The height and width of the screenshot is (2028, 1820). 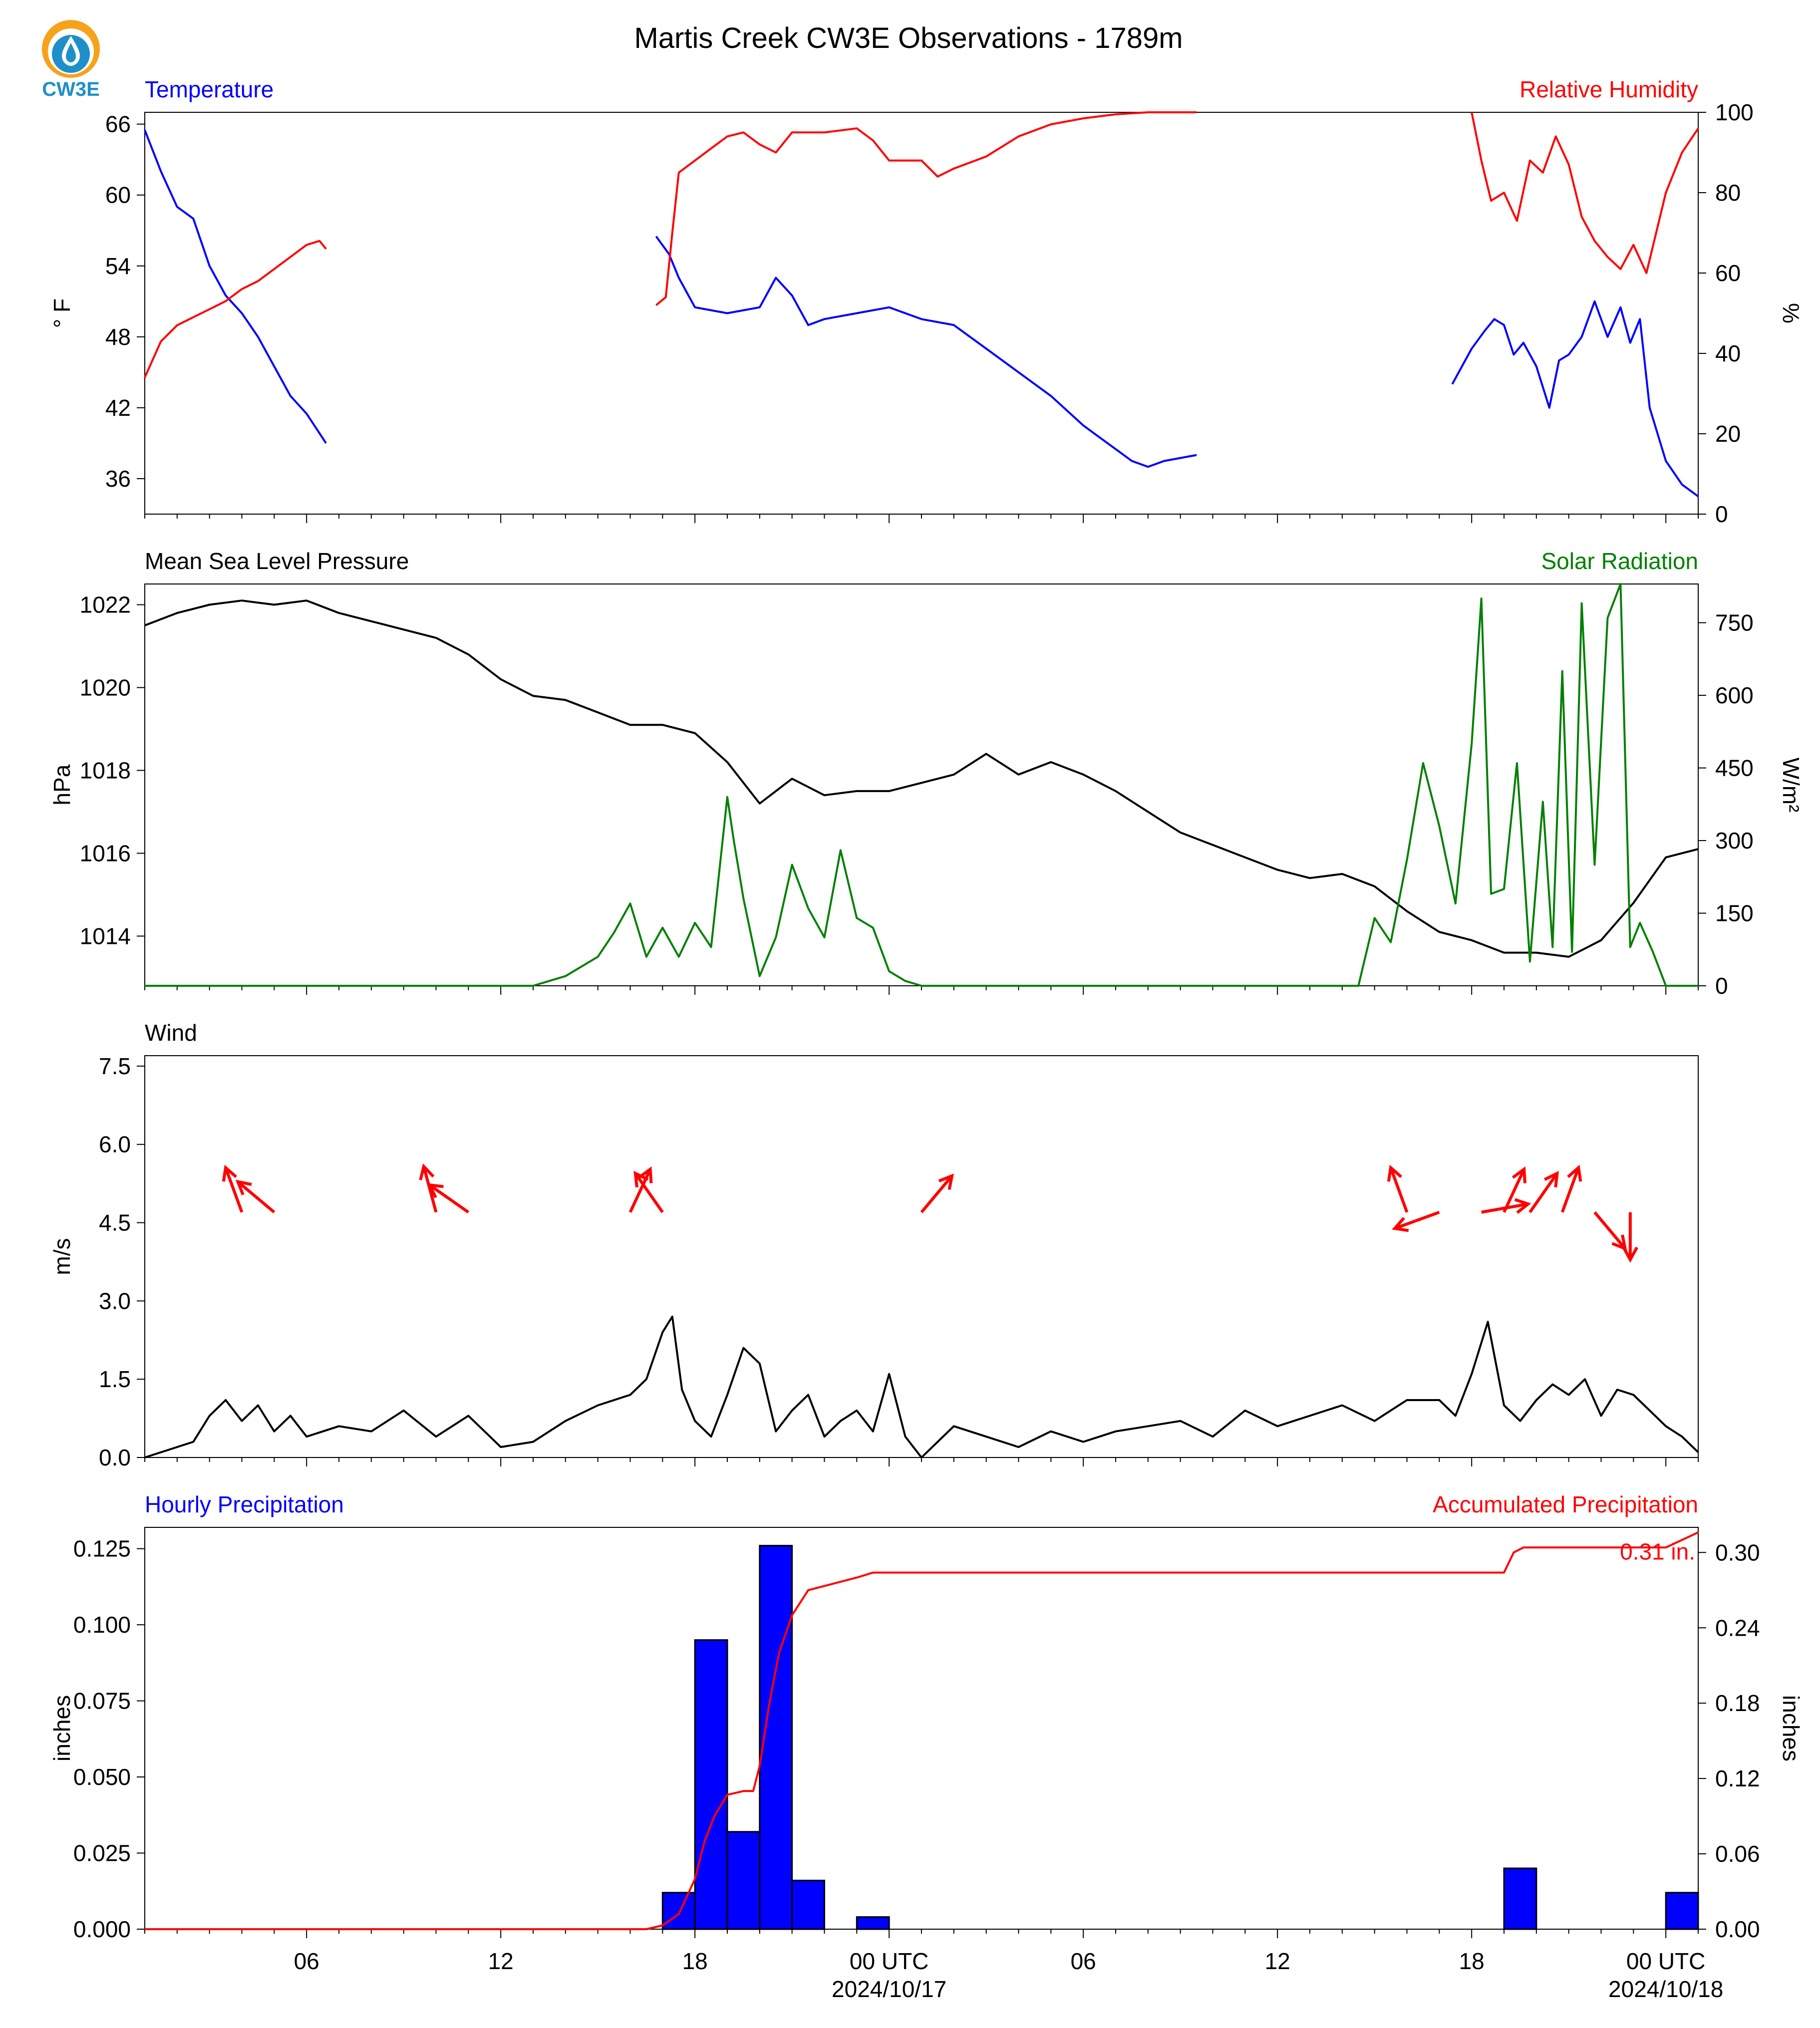 I want to click on y-tick-label-left: 6.0, so click(x=115, y=1145).